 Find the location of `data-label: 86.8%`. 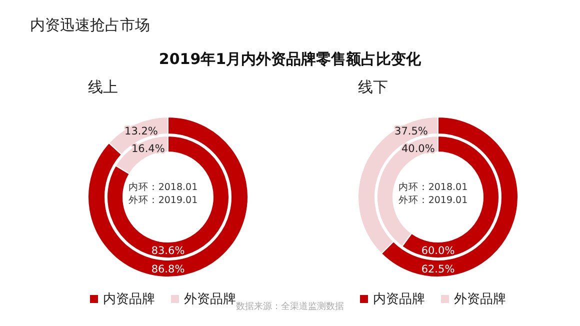

data-label: 86.8% is located at coordinates (168, 270).